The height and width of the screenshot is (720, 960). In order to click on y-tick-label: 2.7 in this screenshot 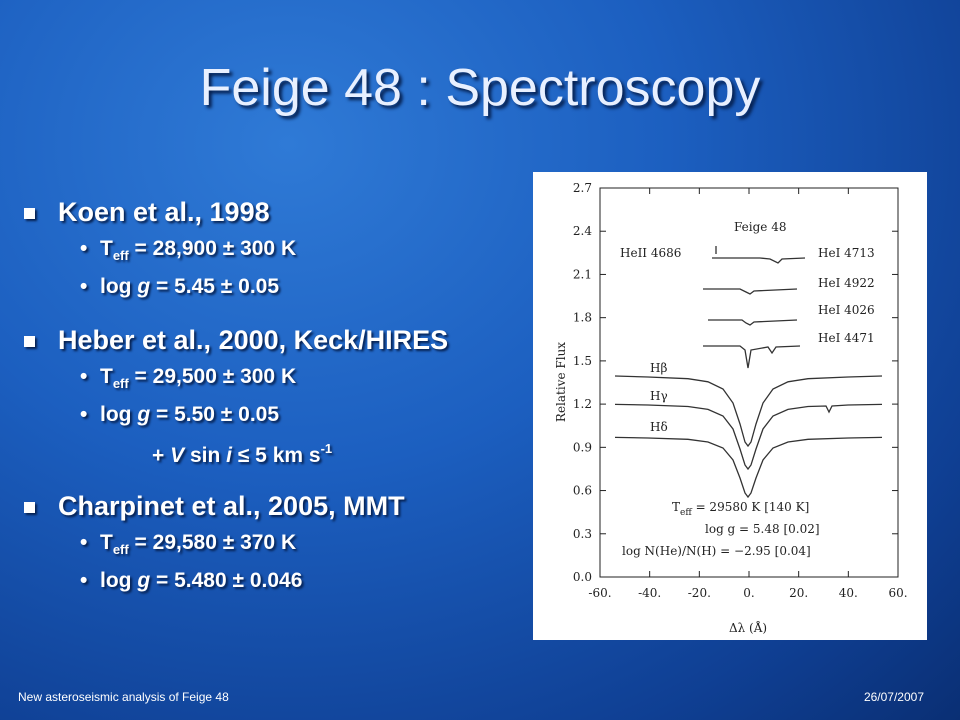, I will do `click(582, 188)`.